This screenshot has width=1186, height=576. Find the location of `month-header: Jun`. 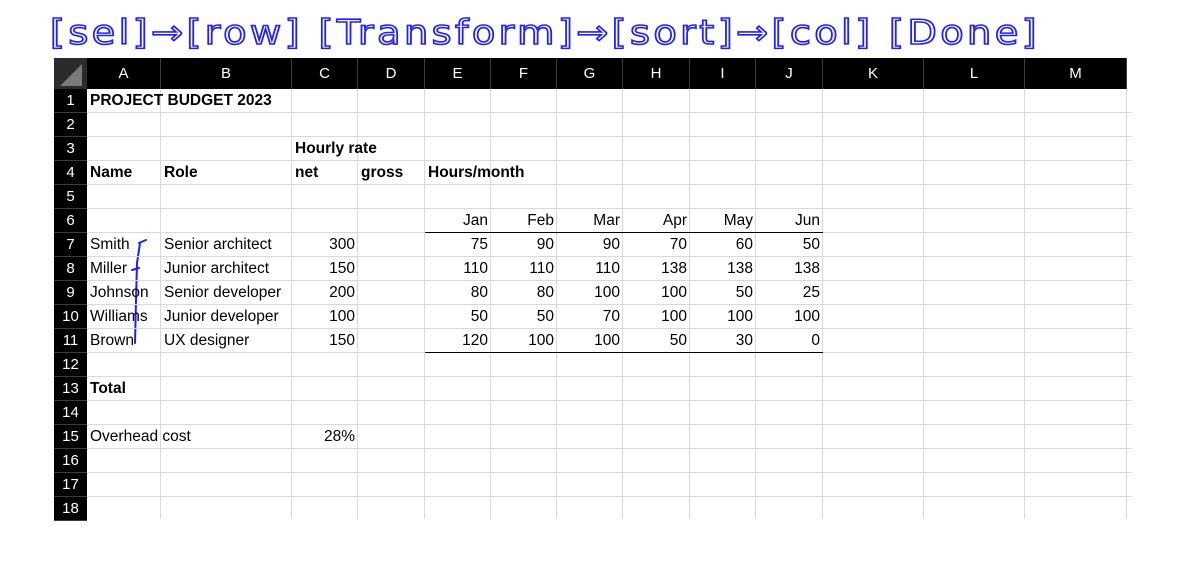

month-header: Jun is located at coordinates (807, 220).